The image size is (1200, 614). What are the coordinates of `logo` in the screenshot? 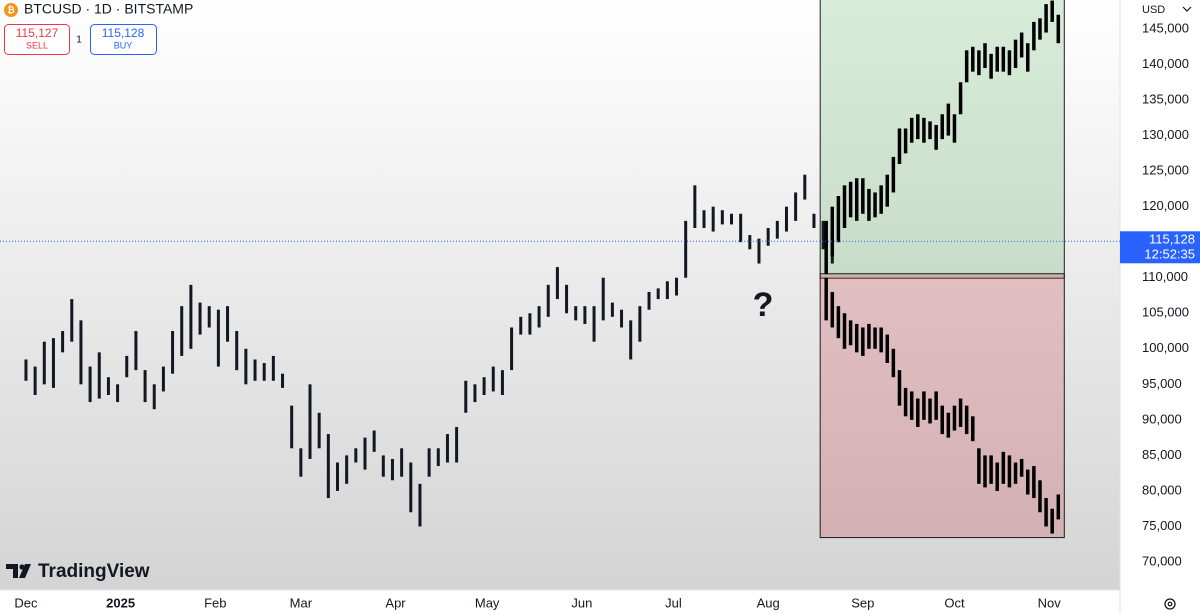 It's located at (18, 571).